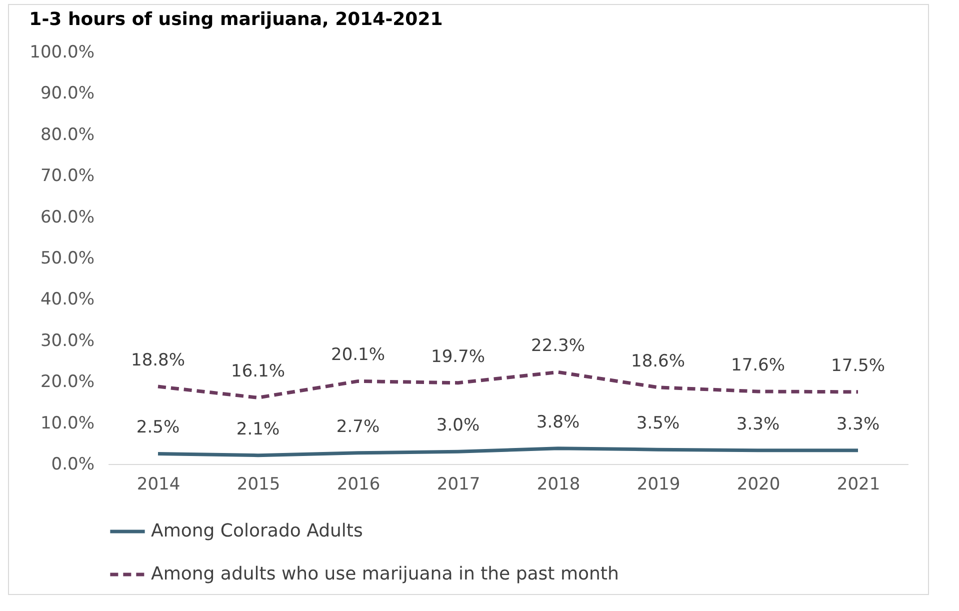  Describe the element at coordinates (358, 484) in the screenshot. I see `x-tick-label: 2016` at that location.